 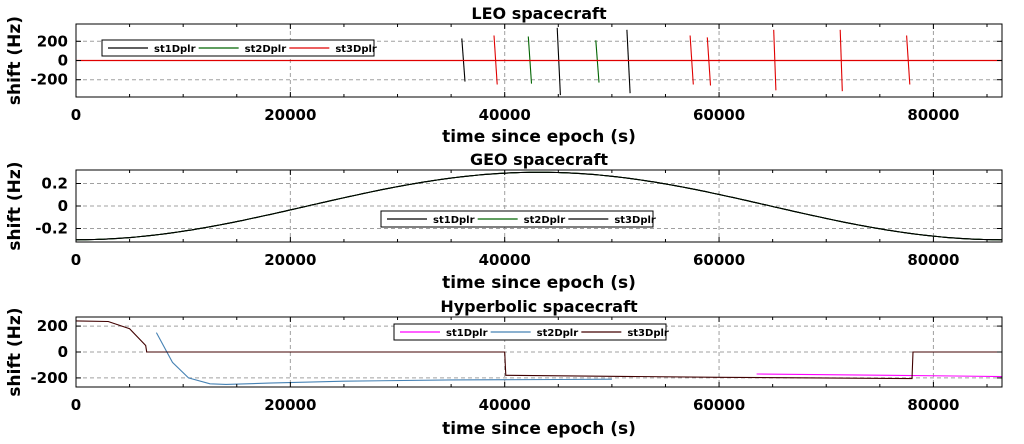 I want to click on chart-title: Hyperbolic spacecraft, so click(x=539, y=306).